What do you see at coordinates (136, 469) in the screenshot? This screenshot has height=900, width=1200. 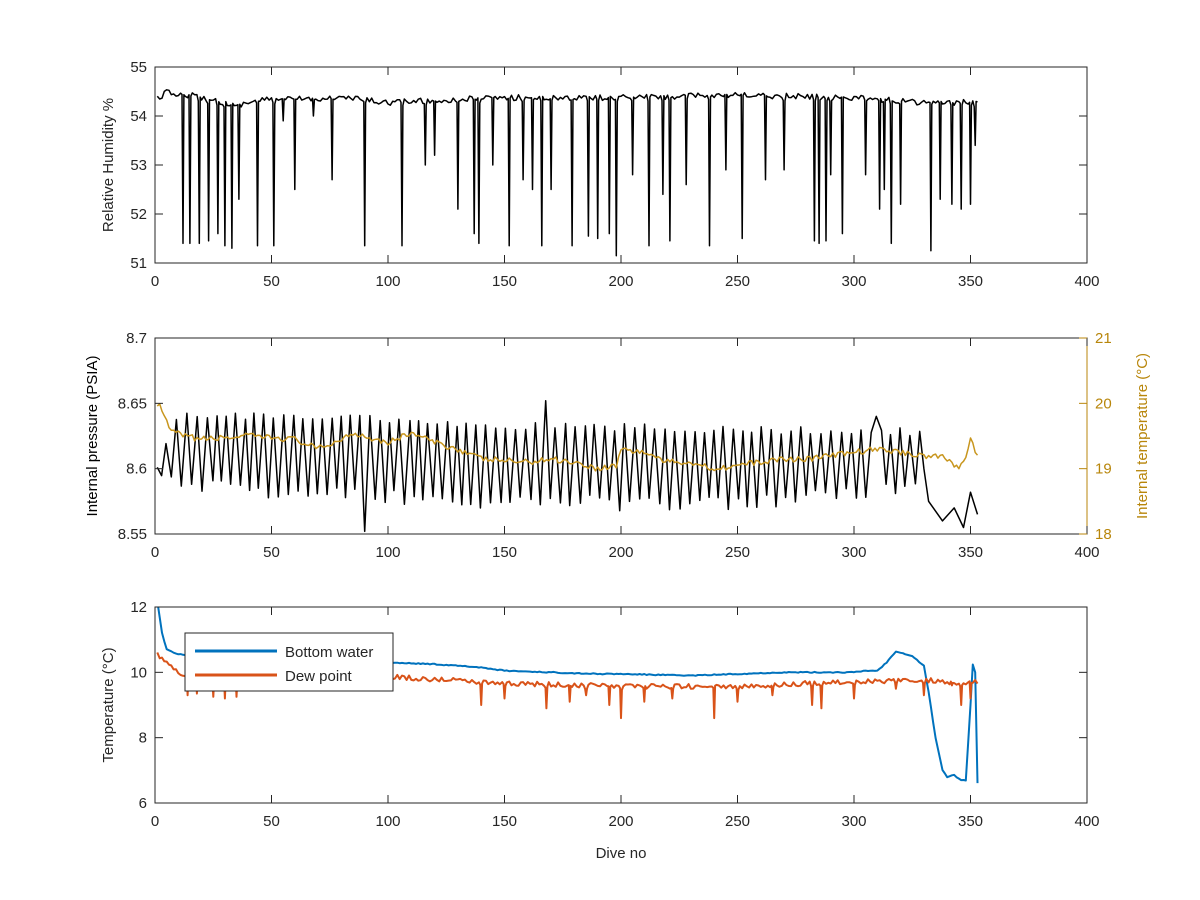 I see `y-tick-label: 8.6` at bounding box center [136, 469].